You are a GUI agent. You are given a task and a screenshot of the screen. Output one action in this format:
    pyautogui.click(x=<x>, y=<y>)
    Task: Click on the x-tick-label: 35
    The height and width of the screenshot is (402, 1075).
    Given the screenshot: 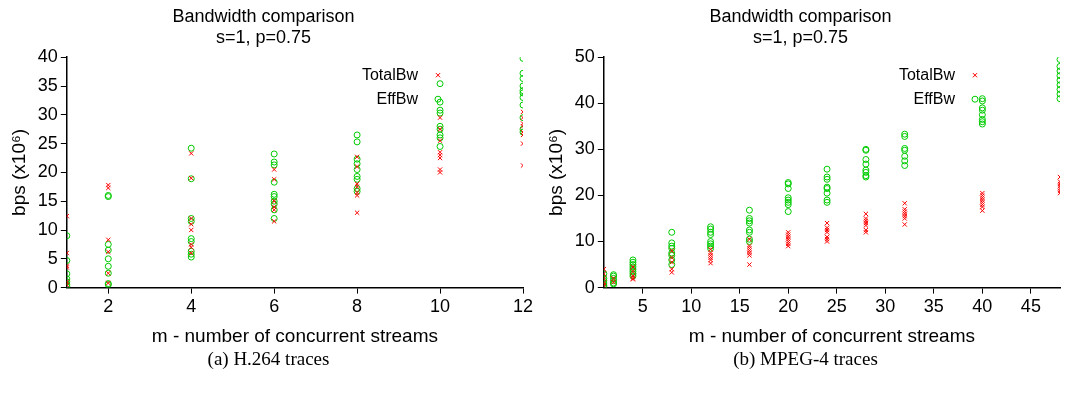 What is the action you would take?
    pyautogui.click(x=933, y=306)
    